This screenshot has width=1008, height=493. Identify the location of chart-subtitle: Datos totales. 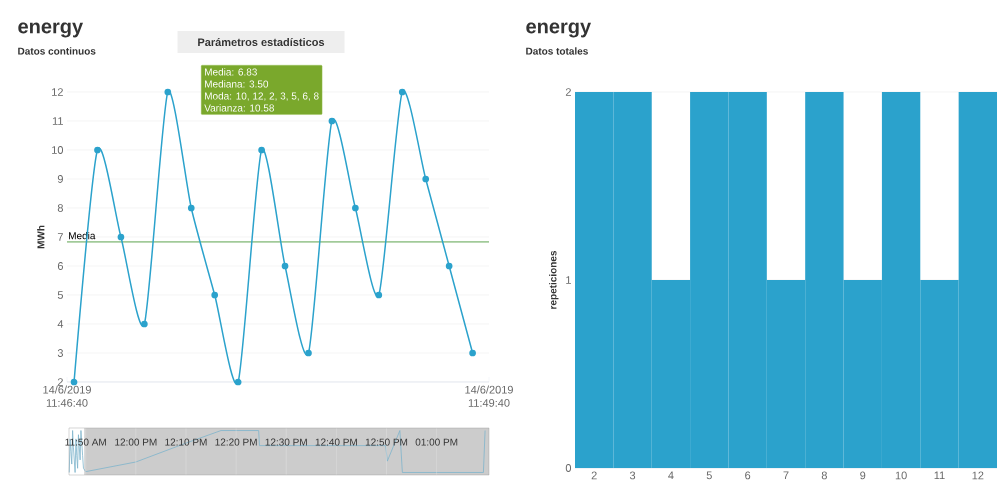
(557, 51).